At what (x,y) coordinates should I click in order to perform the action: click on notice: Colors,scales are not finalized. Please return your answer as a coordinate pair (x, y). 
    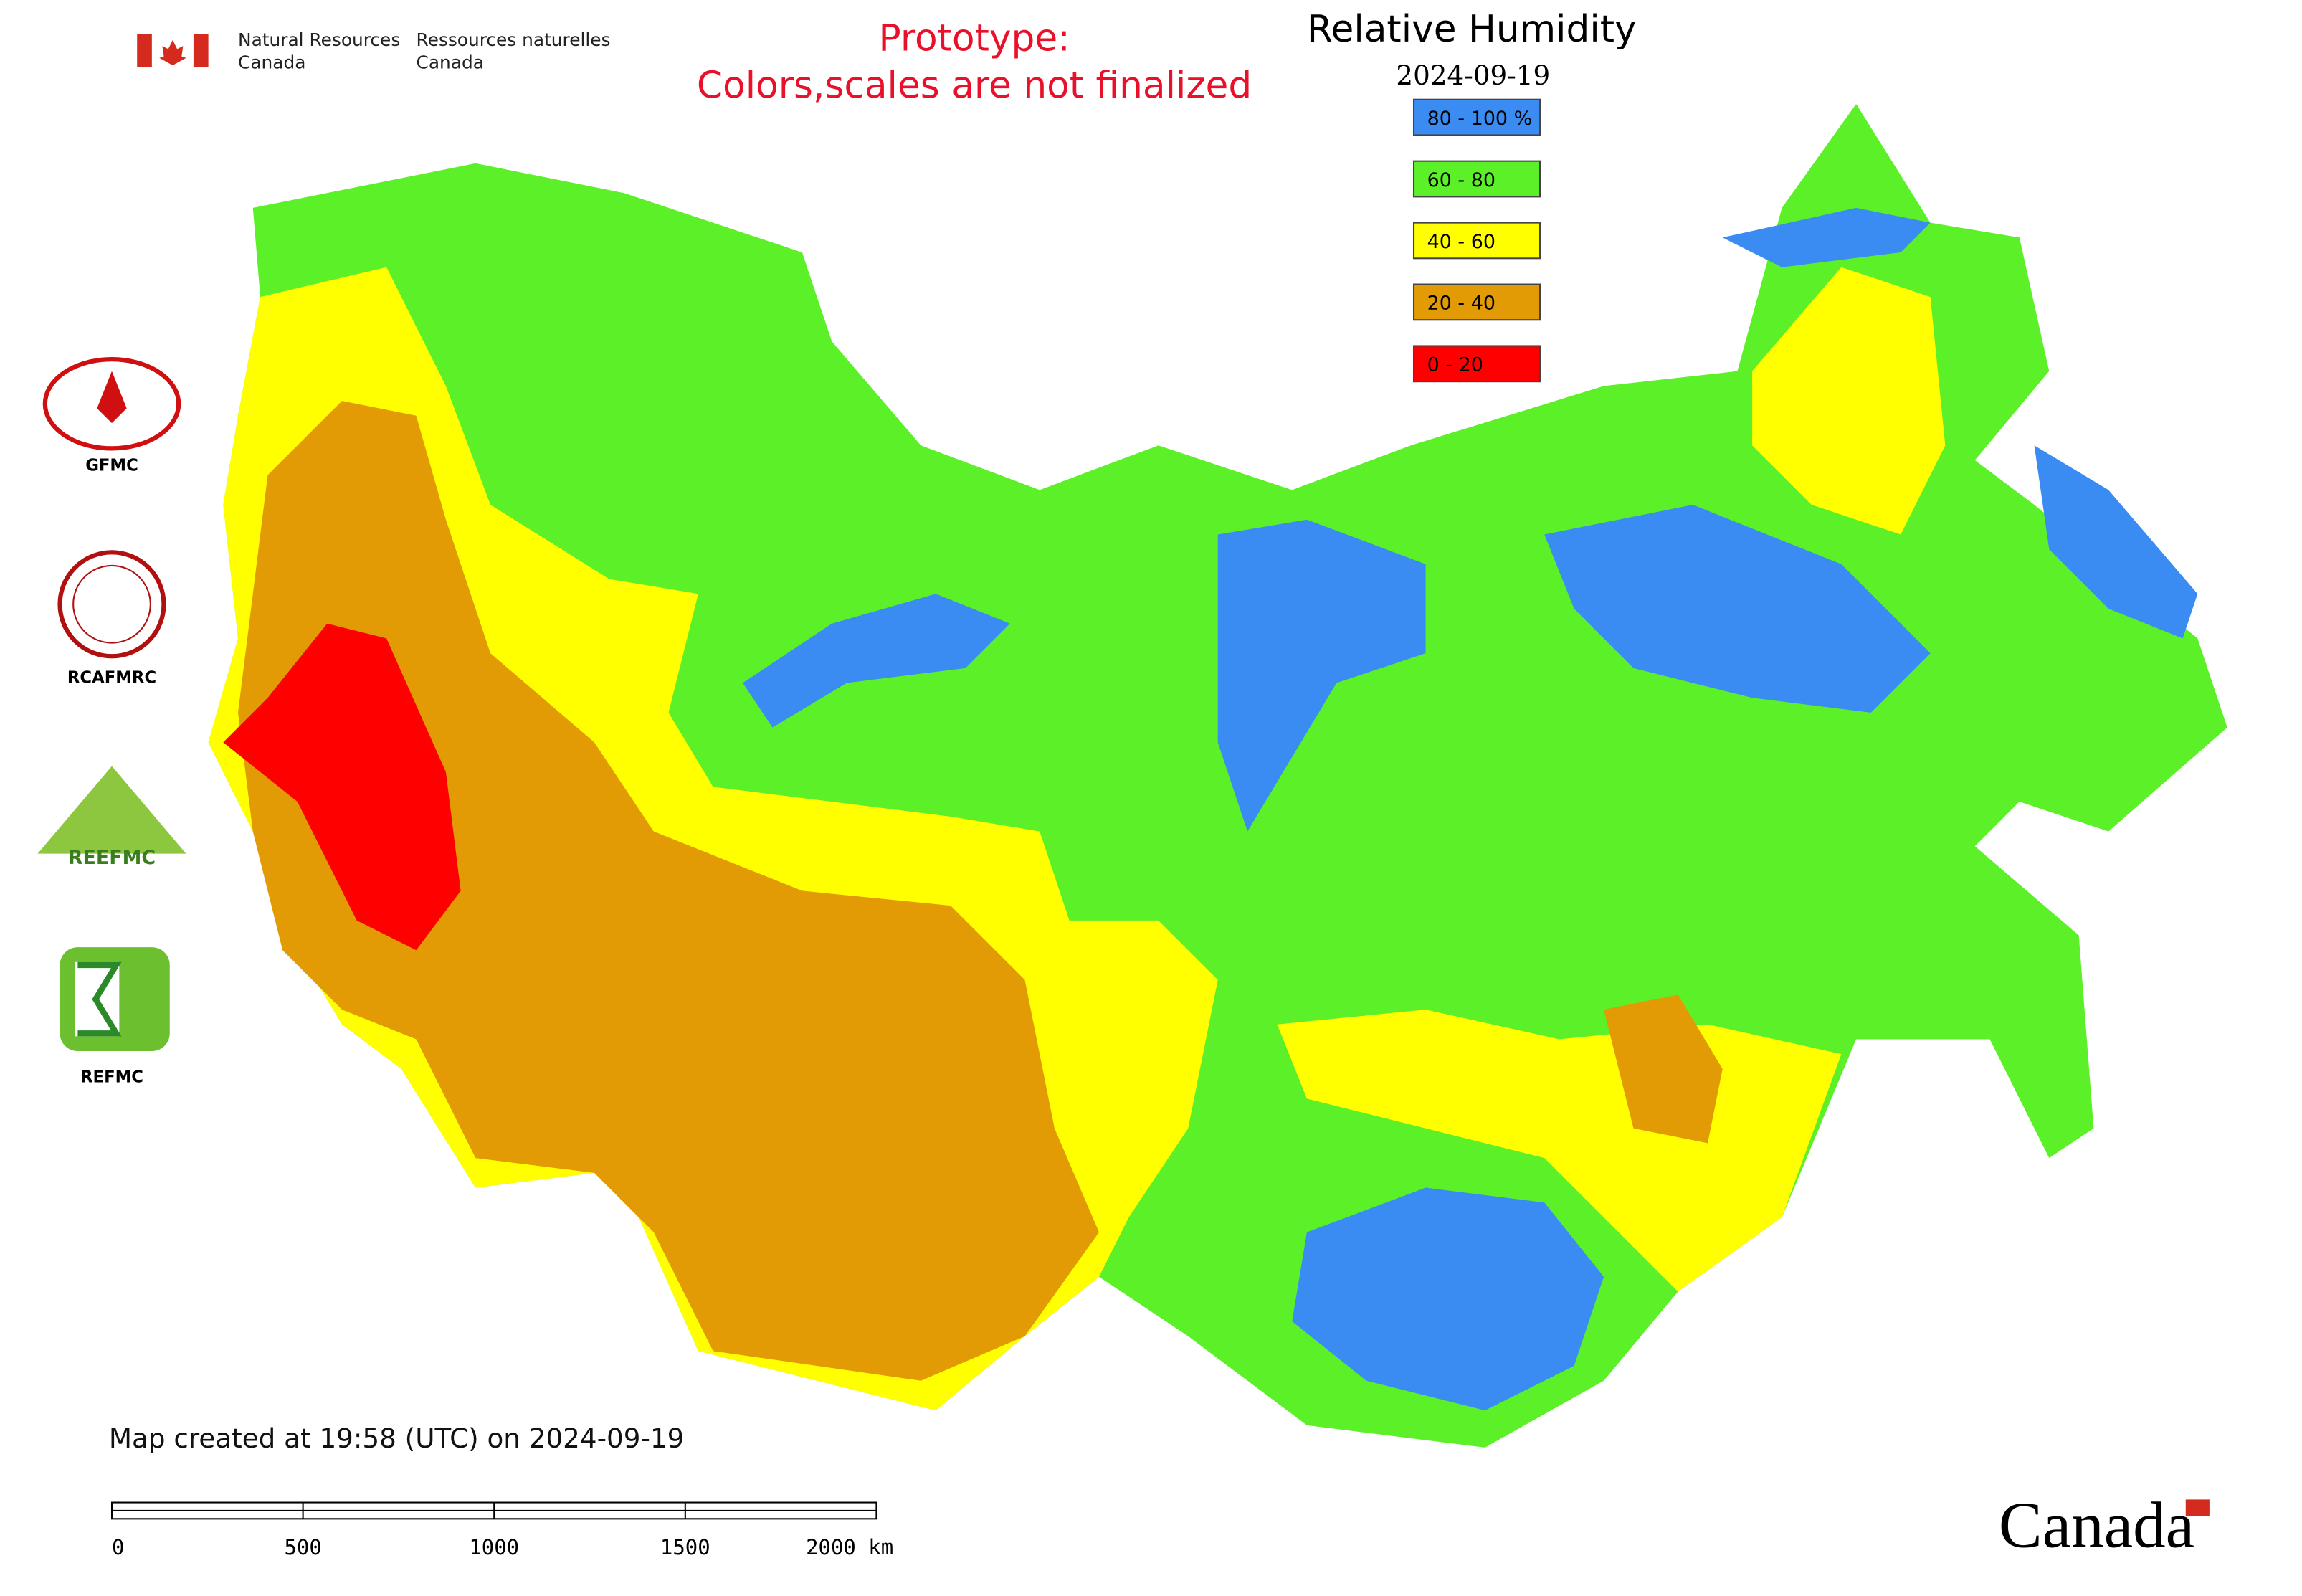
    Looking at the image, I should click on (974, 86).